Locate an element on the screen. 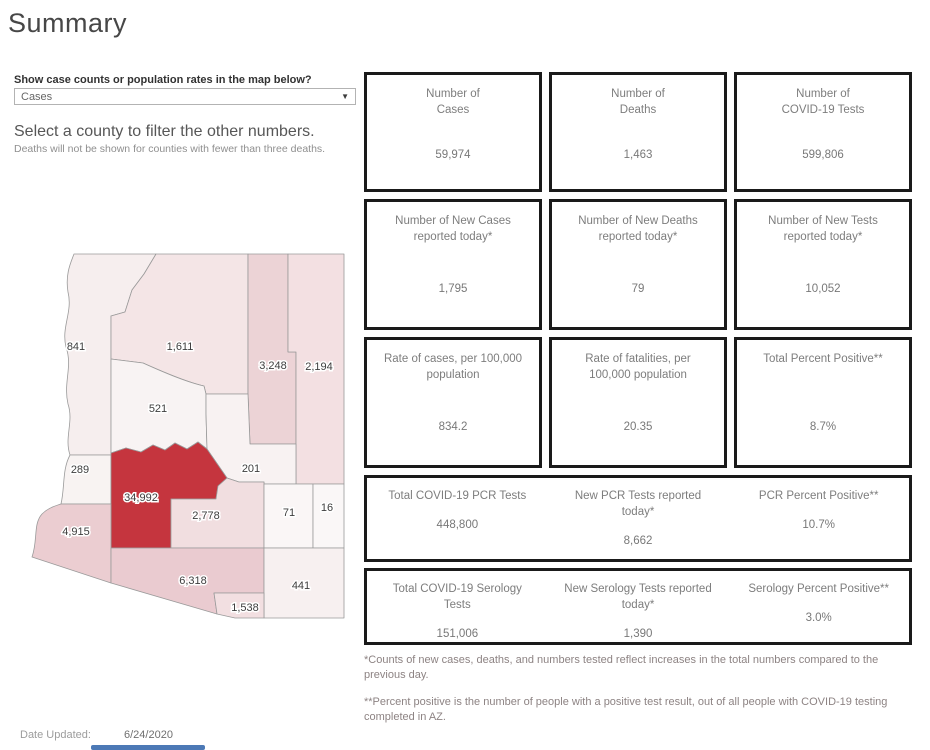 The width and height of the screenshot is (930, 750). county-greenlee is located at coordinates (328, 516).